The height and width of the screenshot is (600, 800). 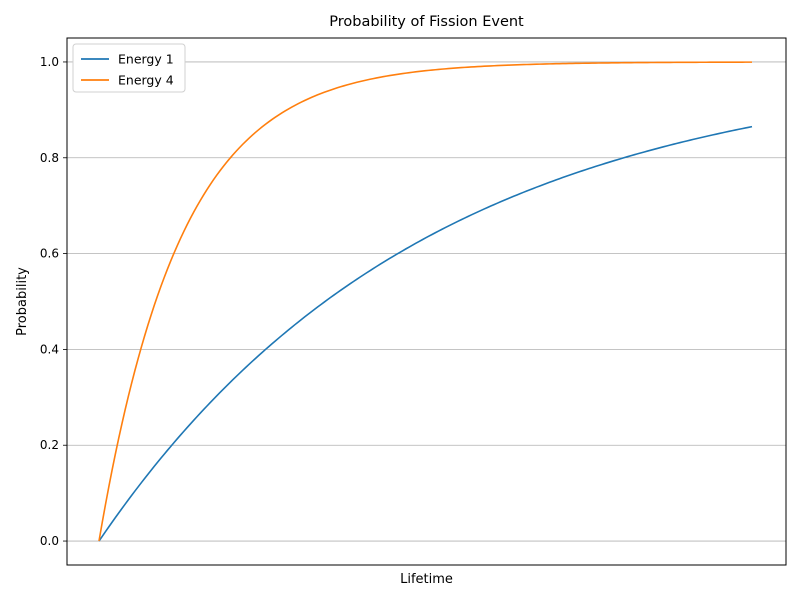 What do you see at coordinates (49, 62) in the screenshot?
I see `y-tick-label: 1.0` at bounding box center [49, 62].